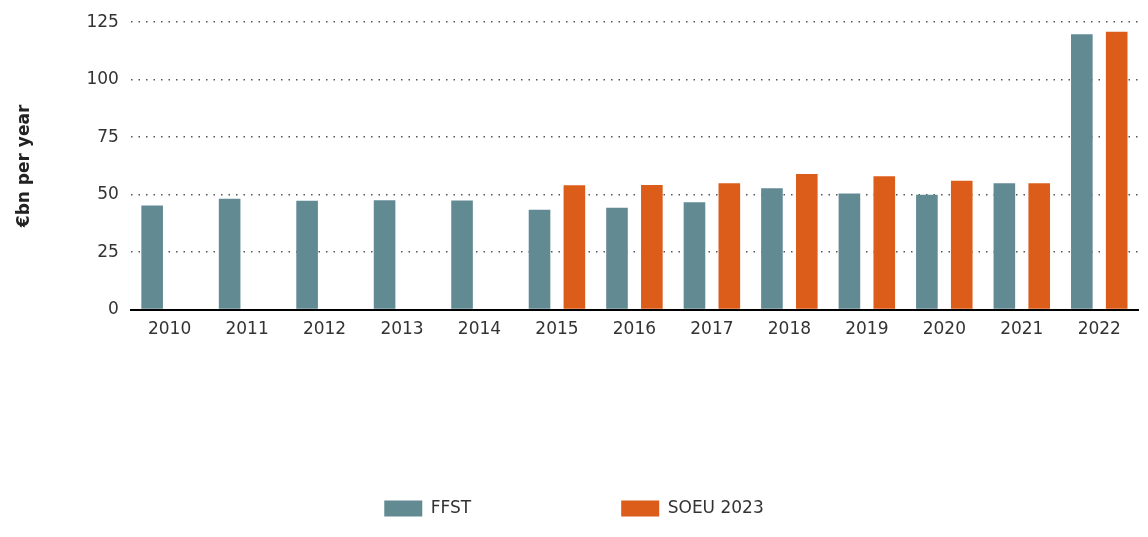 The image size is (1148, 537). Describe the element at coordinates (789, 328) in the screenshot. I see `x-tick-label: 2018` at that location.